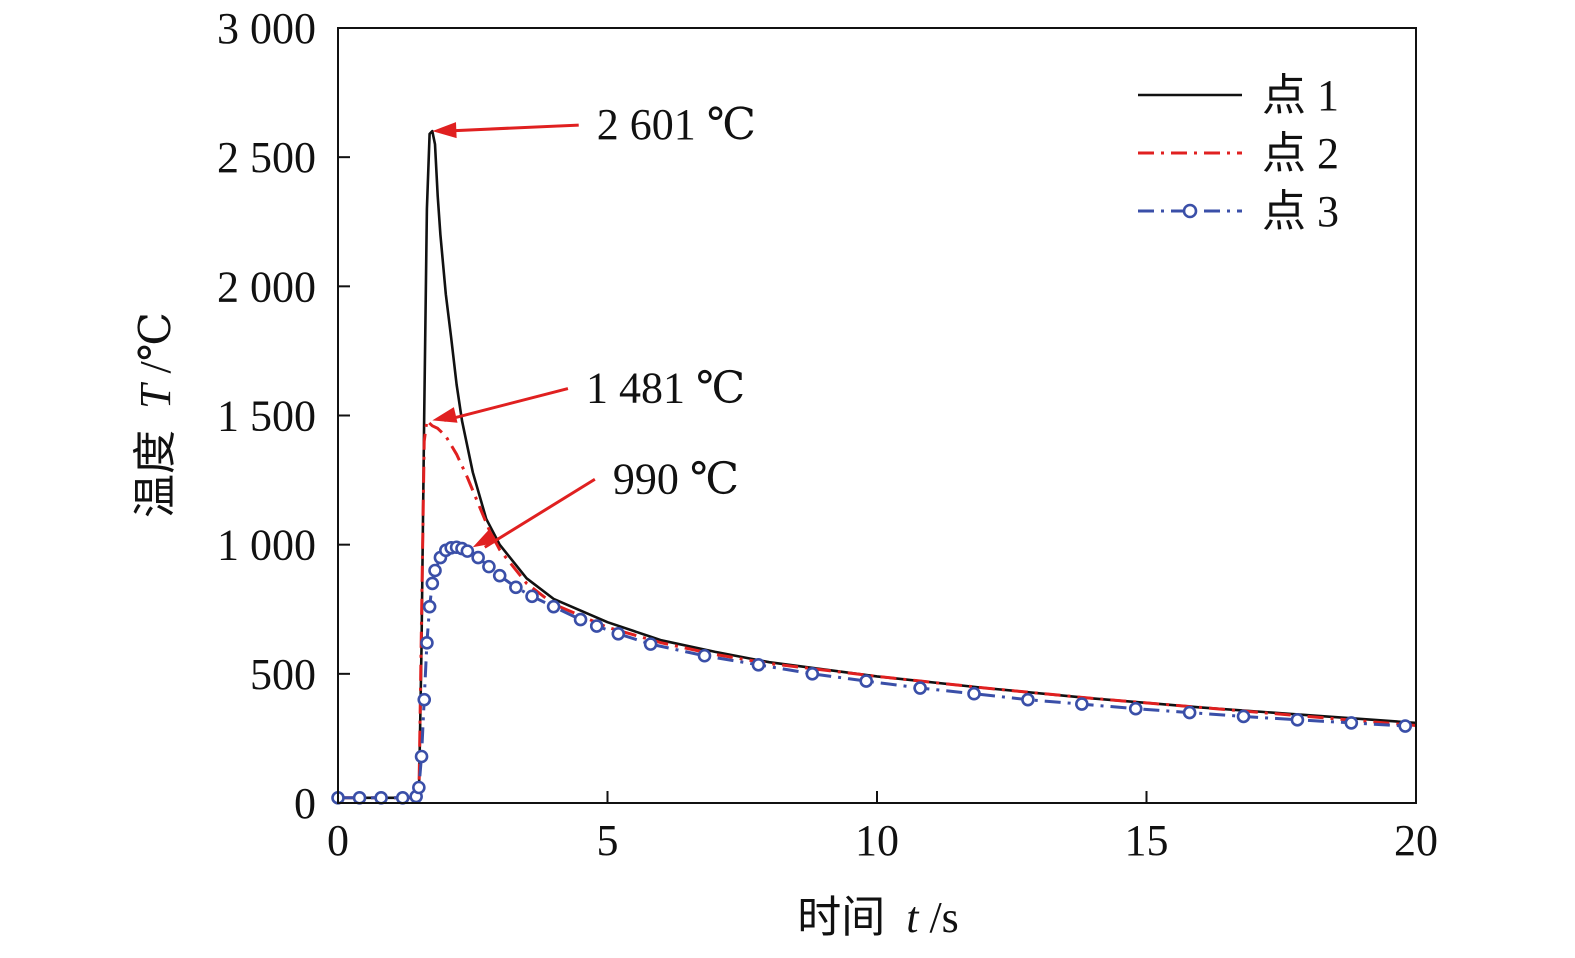  What do you see at coordinates (1147, 840) in the screenshot?
I see `x-tick-label: 15` at bounding box center [1147, 840].